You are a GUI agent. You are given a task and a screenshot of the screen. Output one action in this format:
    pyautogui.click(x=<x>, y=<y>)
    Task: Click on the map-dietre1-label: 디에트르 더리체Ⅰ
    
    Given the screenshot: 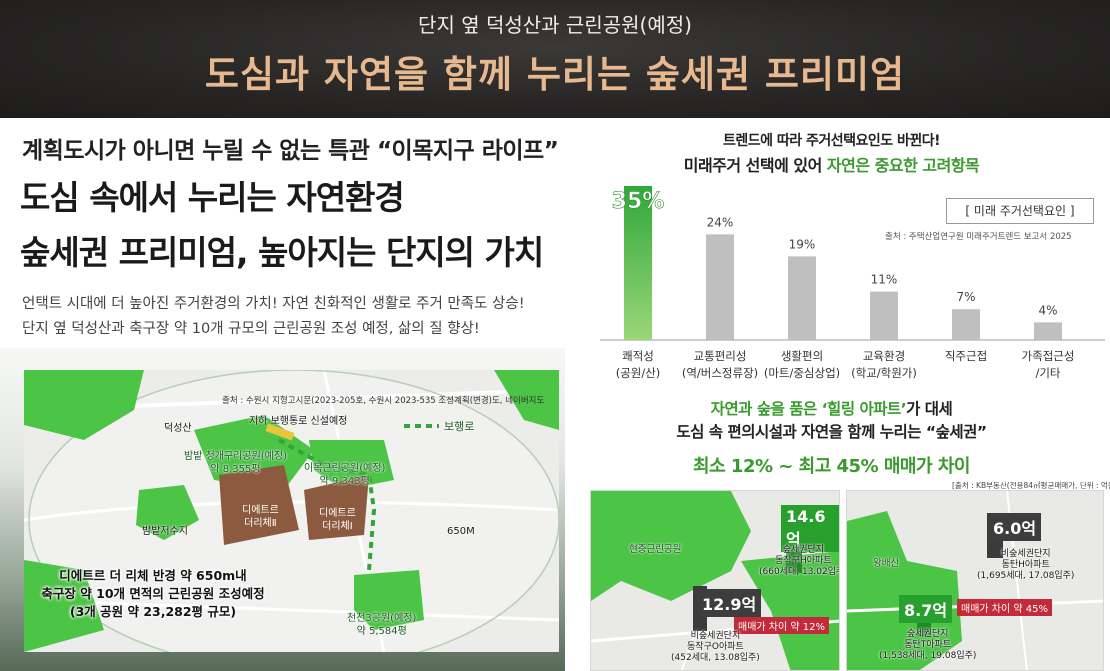 What is the action you would take?
    pyautogui.click(x=337, y=520)
    